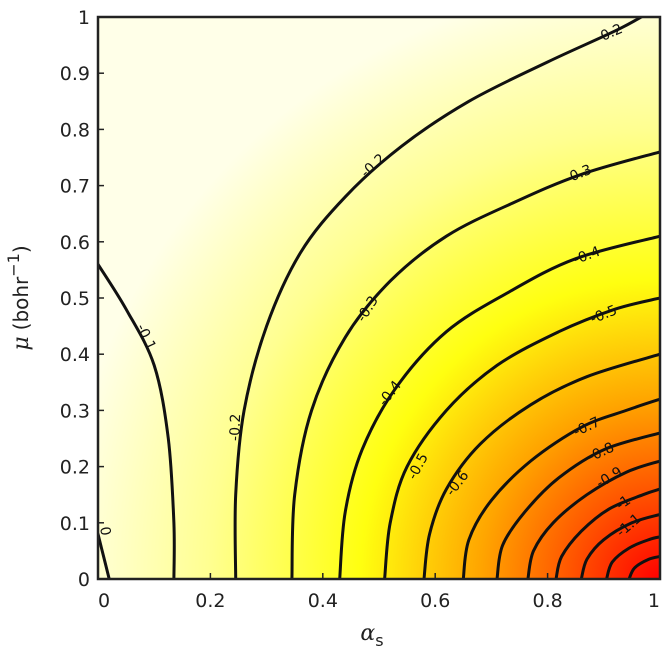 This screenshot has width=671, height=654. What do you see at coordinates (75, 299) in the screenshot?
I see `y-tick-label: 0.5` at bounding box center [75, 299].